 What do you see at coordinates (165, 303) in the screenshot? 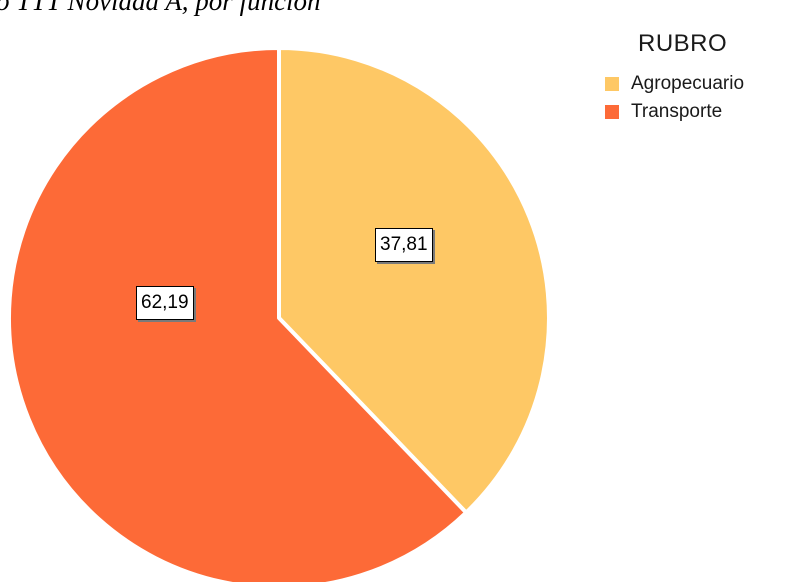
I see `data-label-transporte: 62,19` at bounding box center [165, 303].